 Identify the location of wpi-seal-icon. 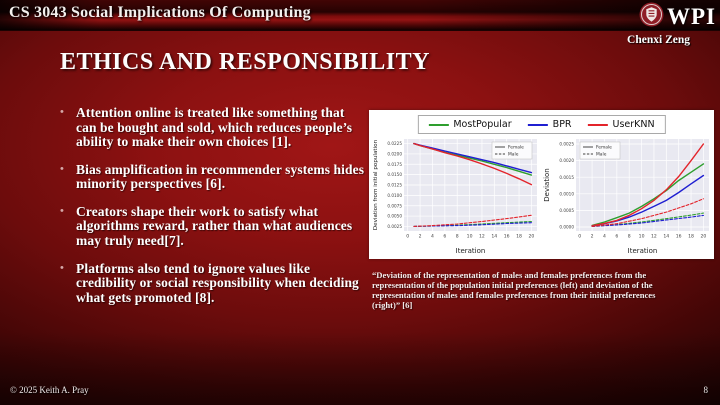
(651, 17).